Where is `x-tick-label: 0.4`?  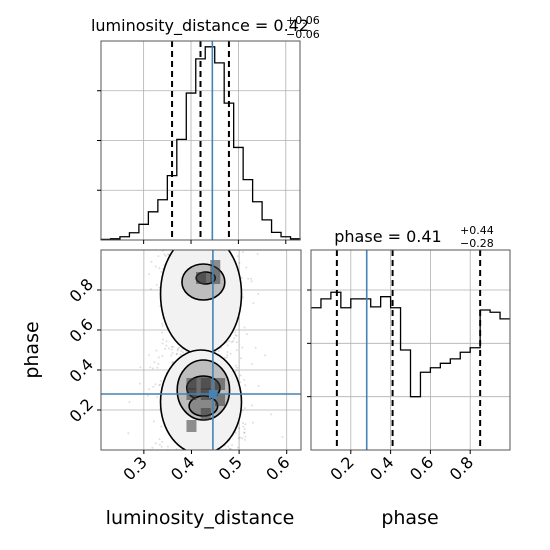
x-tick-label: 0.4 is located at coordinates (381, 468).